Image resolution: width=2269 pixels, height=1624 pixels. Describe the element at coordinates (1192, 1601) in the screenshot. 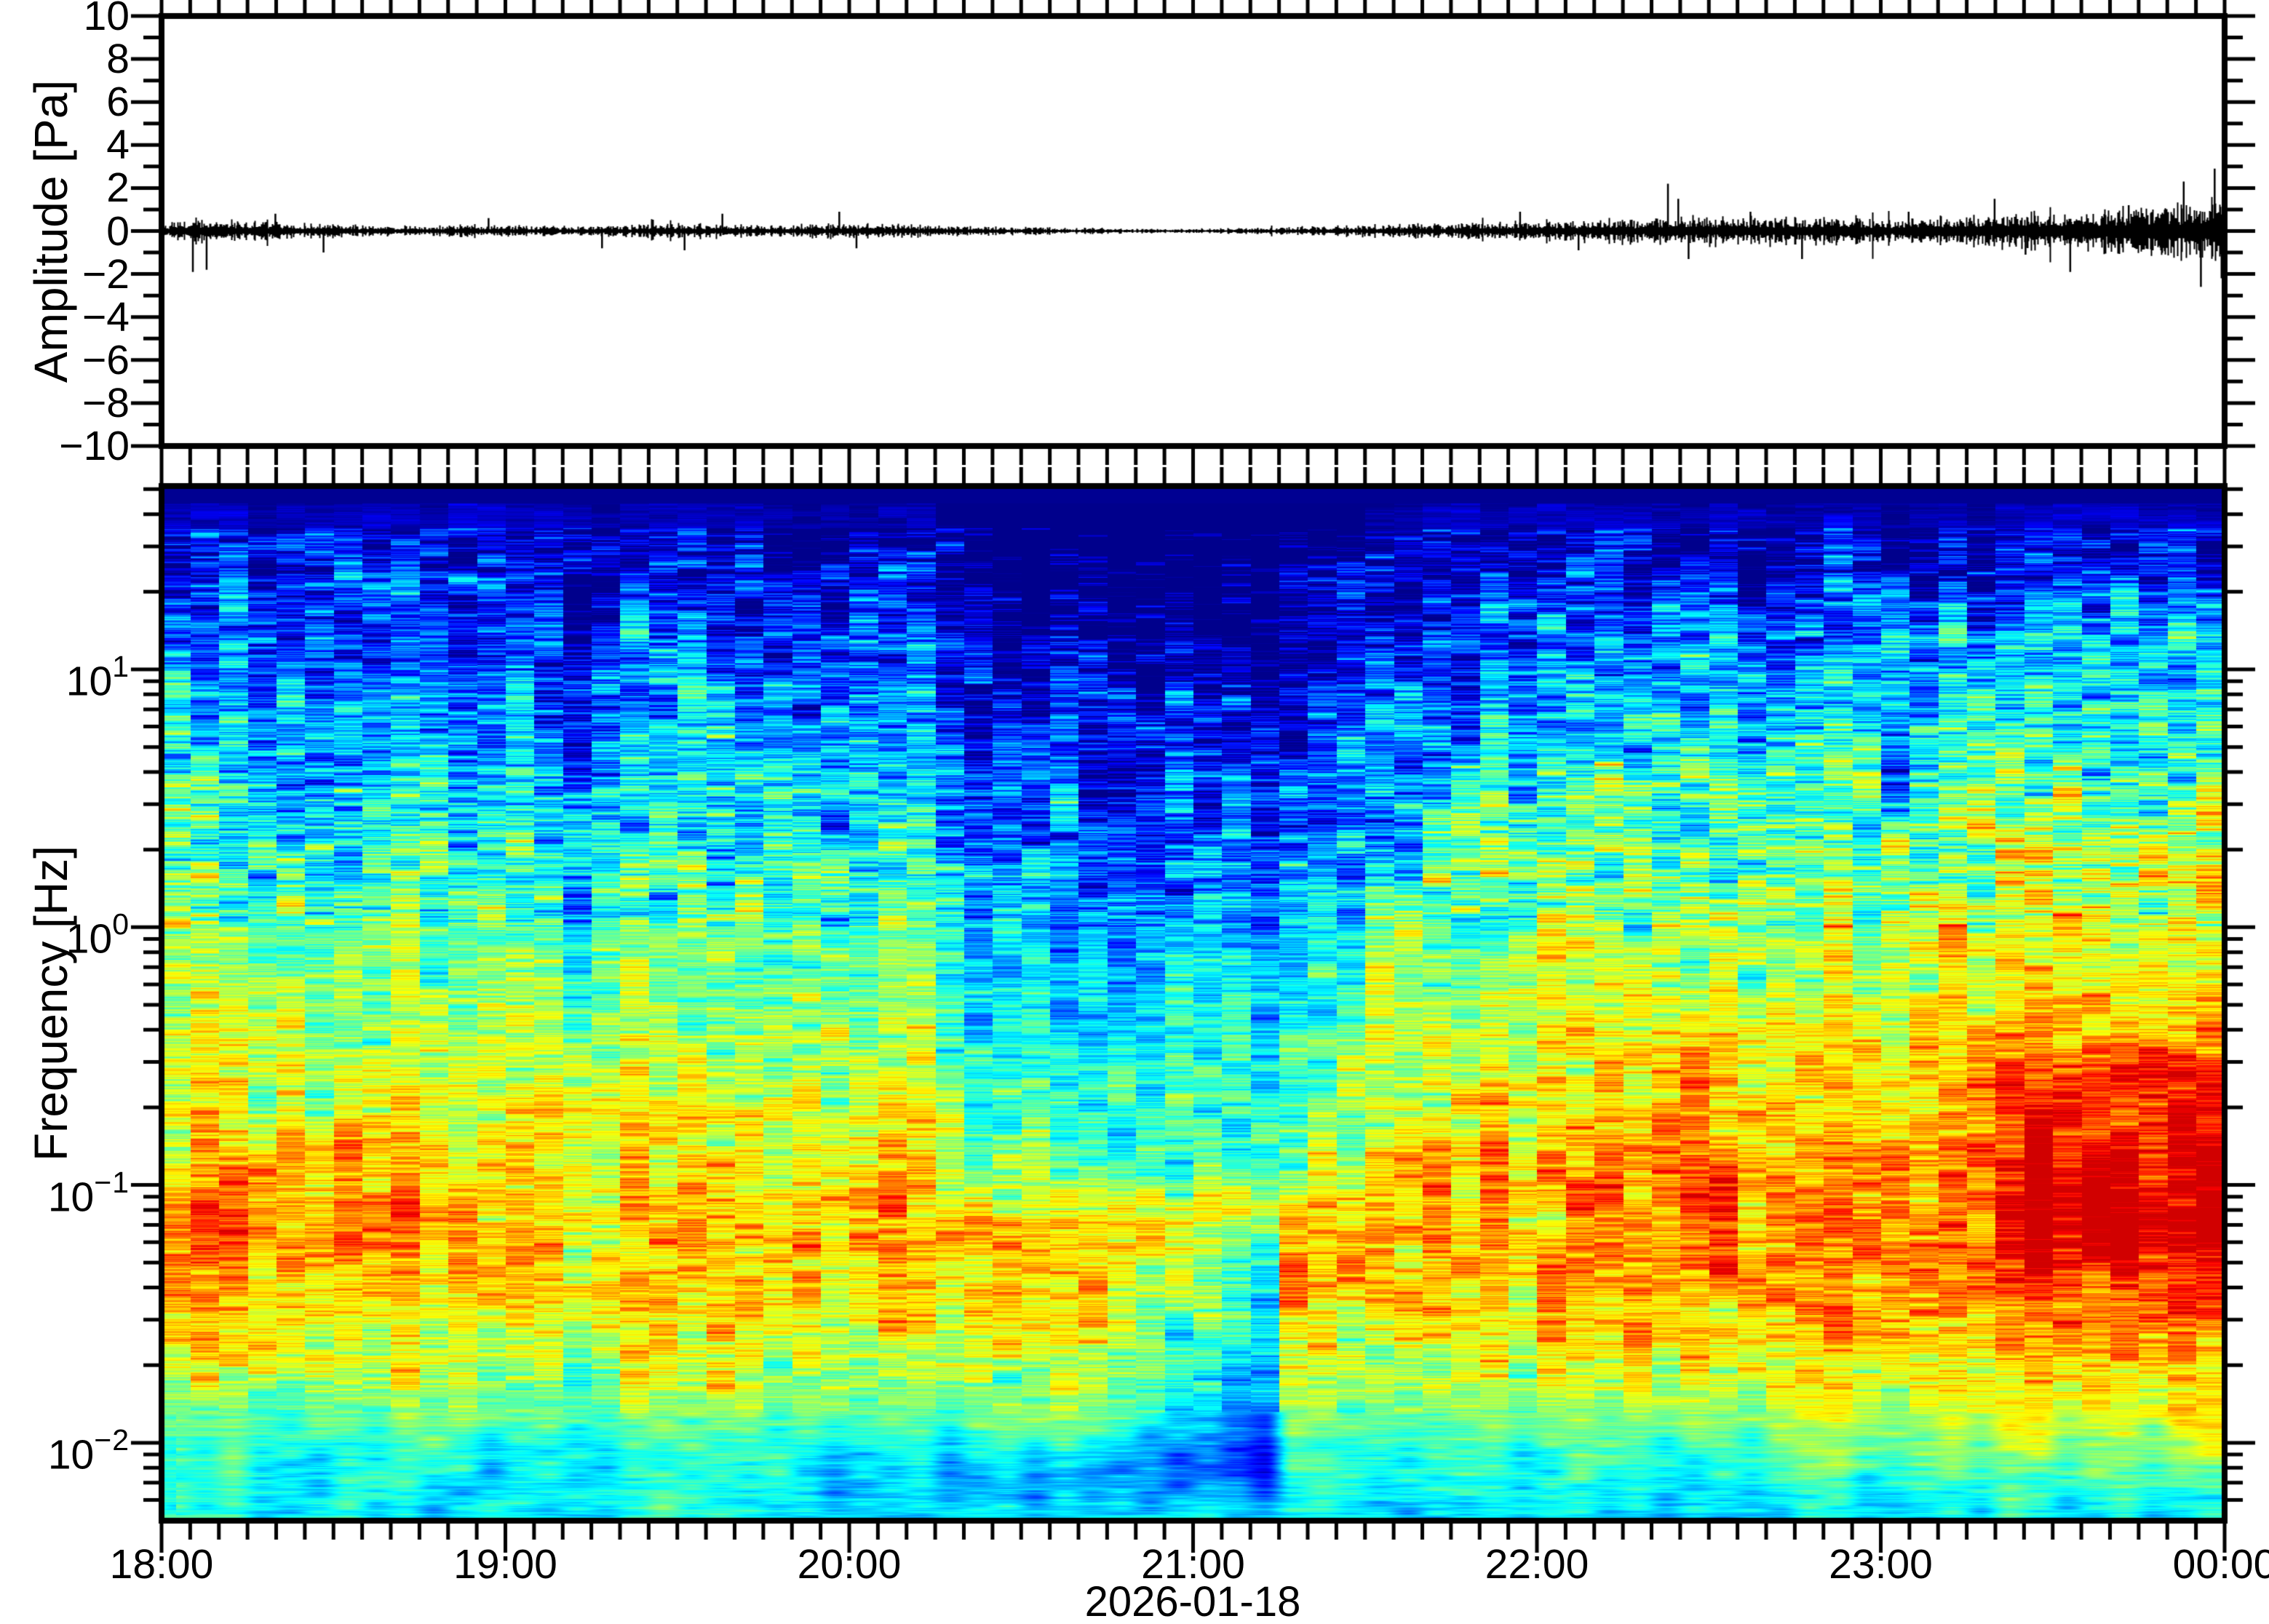

I see `date-label: 2026-01-18` at that location.